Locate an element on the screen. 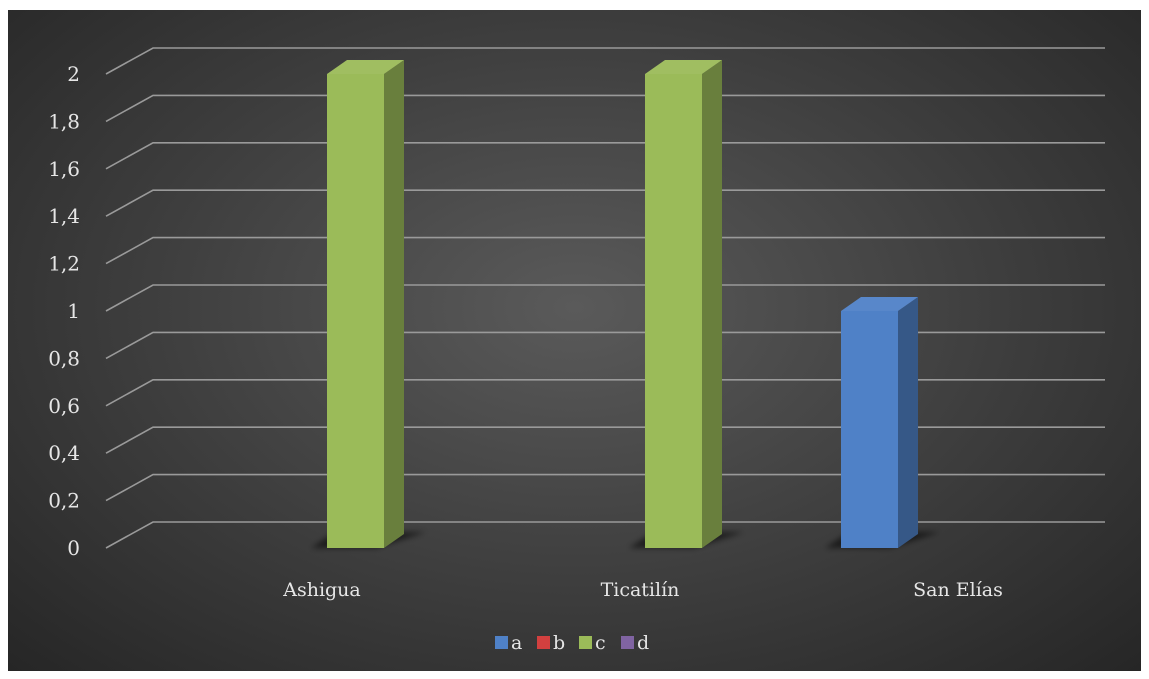 The image size is (1149, 679). legend-label: b is located at coordinates (559, 643).